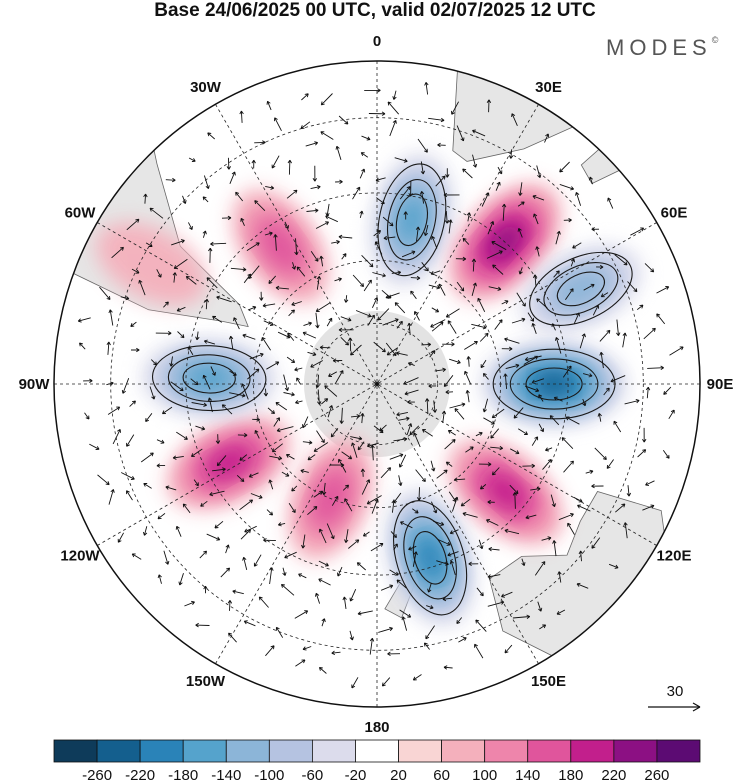  I want to click on meridian-label-120w: 120W, so click(80, 556).